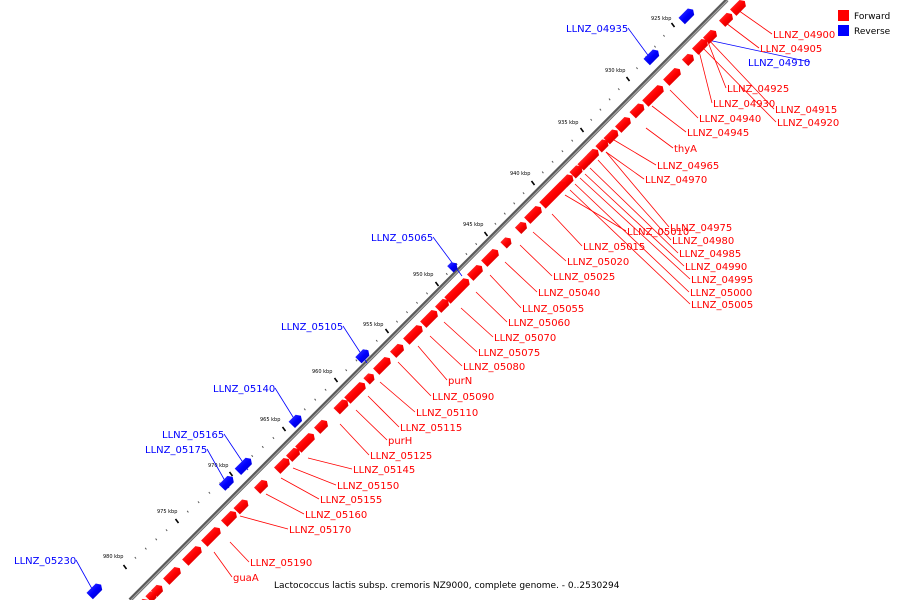 This screenshot has width=900, height=600. Describe the element at coordinates (758, 89) in the screenshot. I see `gene-label-llnz-04925: LLNZ_04925` at that location.